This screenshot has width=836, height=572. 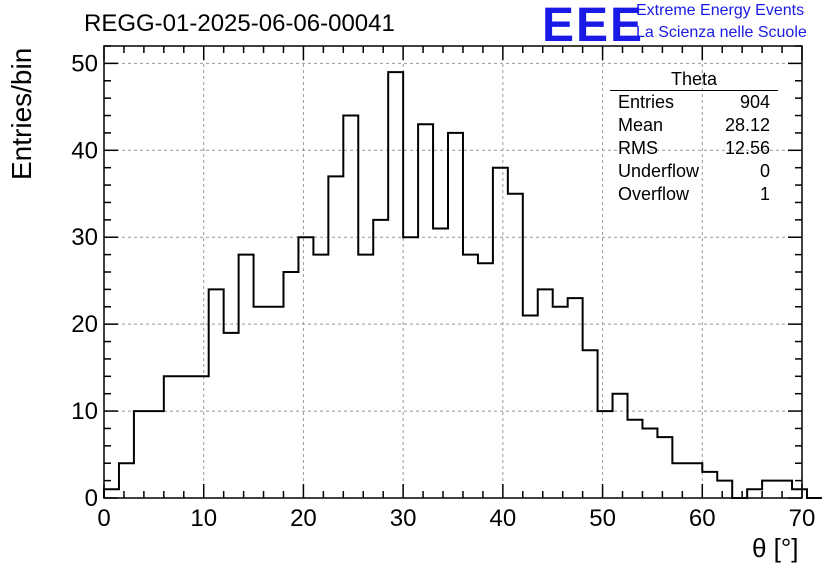 What do you see at coordinates (21, 113) in the screenshot?
I see `y-axis-label: Entries/bin` at bounding box center [21, 113].